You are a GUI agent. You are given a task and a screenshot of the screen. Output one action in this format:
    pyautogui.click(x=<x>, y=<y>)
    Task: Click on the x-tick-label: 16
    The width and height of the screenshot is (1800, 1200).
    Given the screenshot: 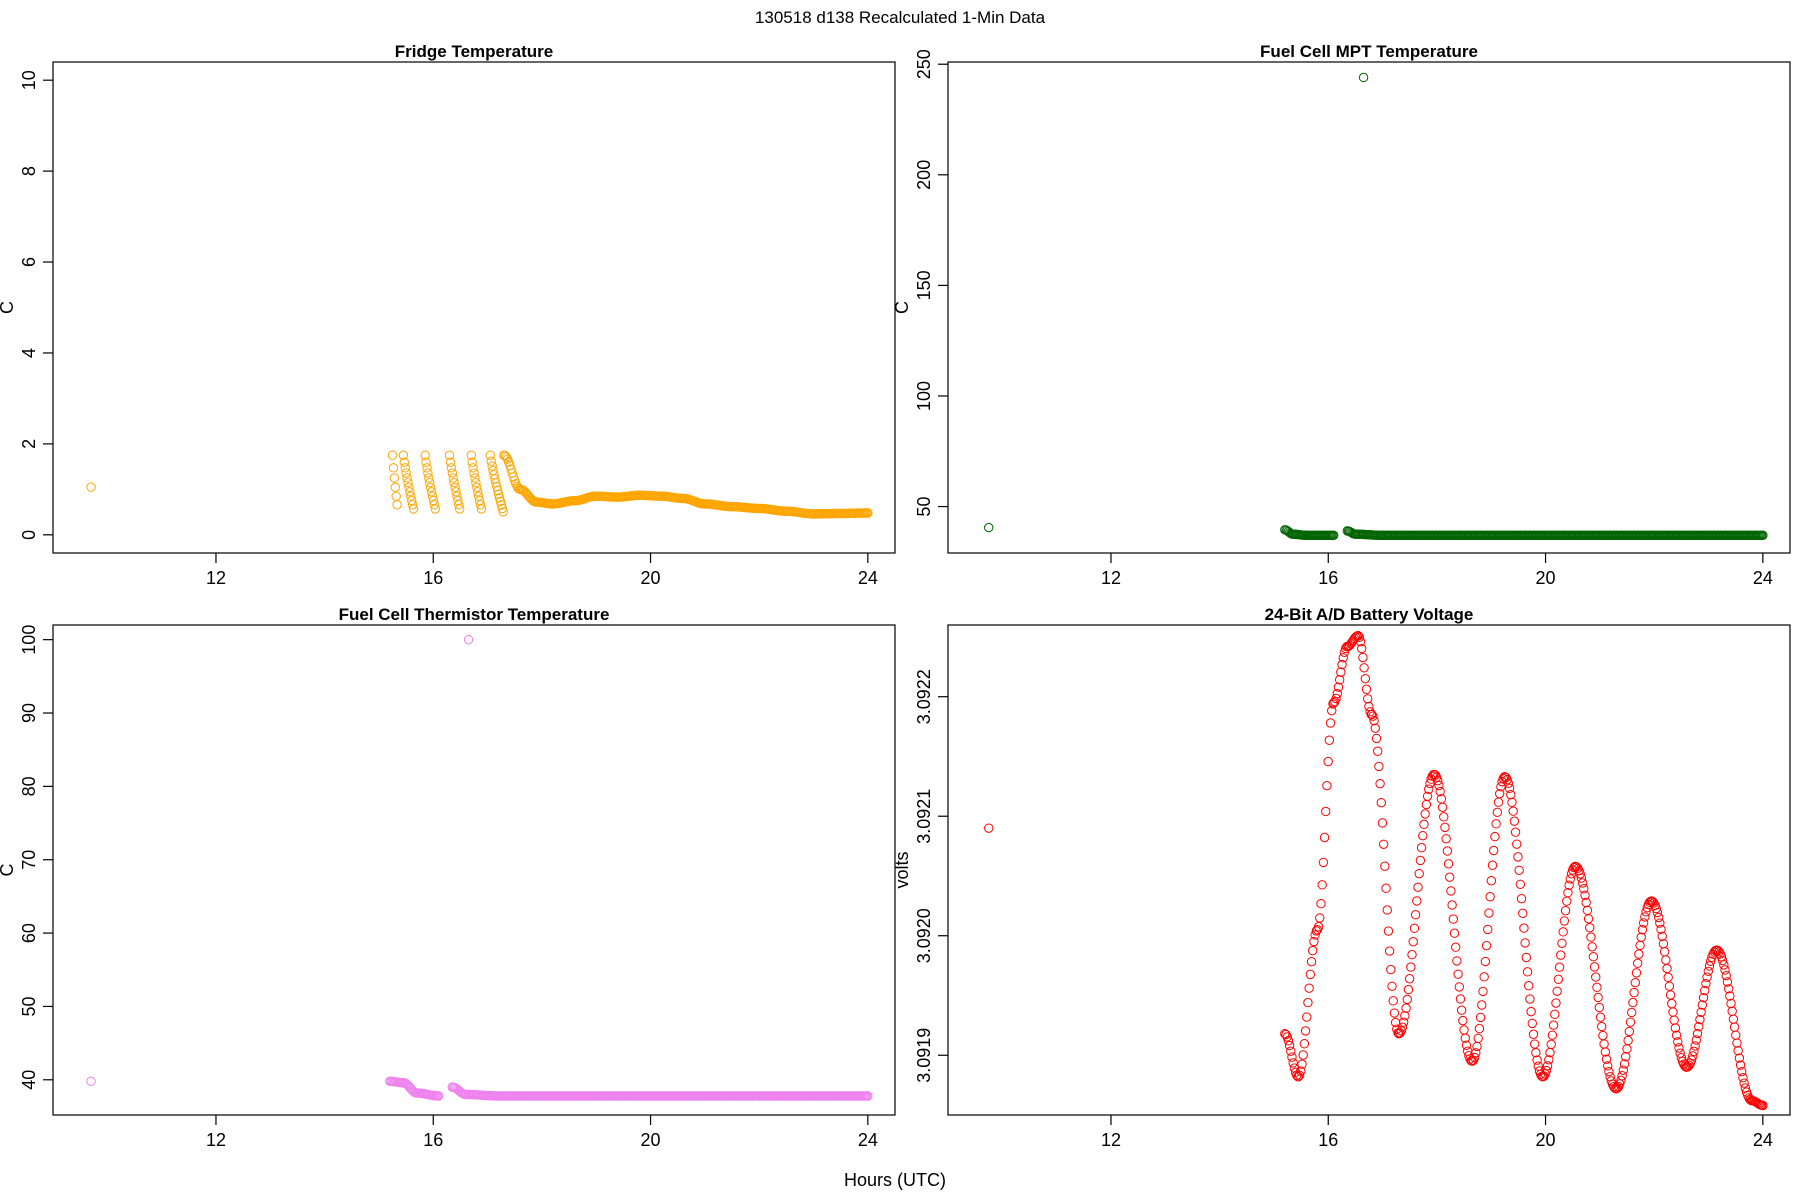 What is the action you would take?
    pyautogui.click(x=1328, y=1140)
    